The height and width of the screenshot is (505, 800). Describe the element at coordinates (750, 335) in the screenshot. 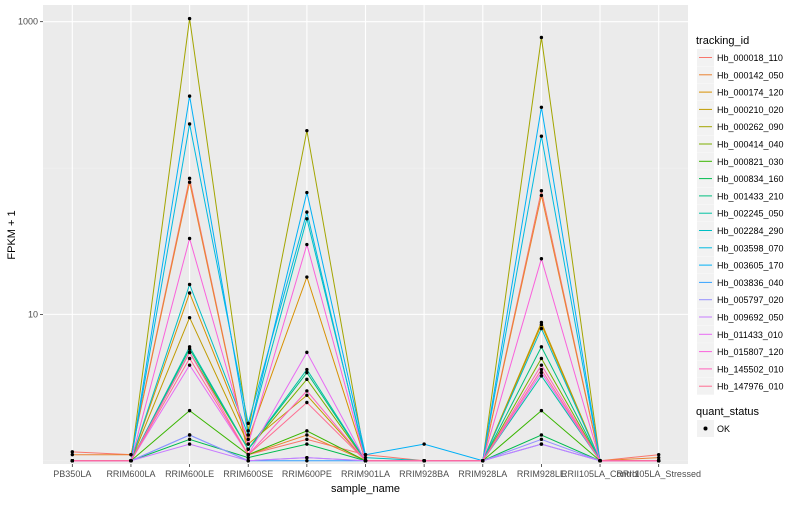

I see `legend-label: Hb_011433_010` at that location.